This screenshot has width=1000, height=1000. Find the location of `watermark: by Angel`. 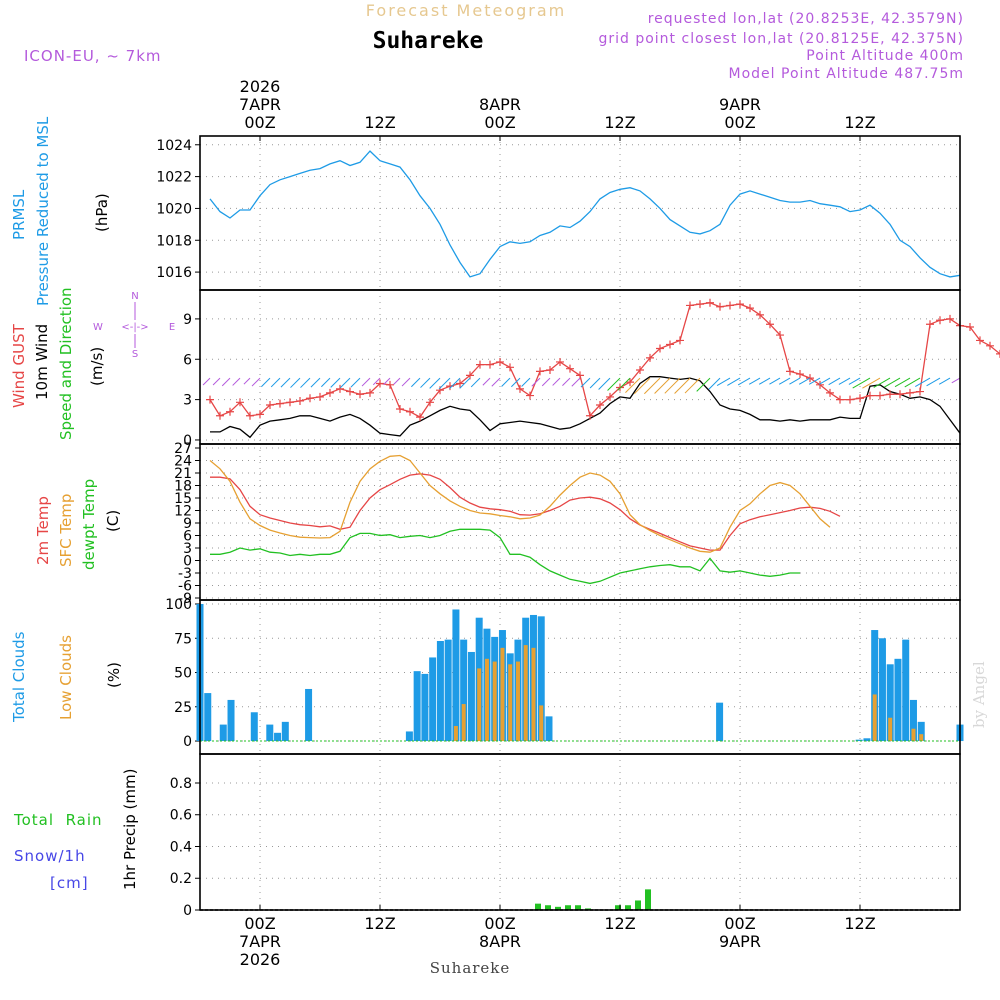

watermark: by Angel is located at coordinates (979, 694).